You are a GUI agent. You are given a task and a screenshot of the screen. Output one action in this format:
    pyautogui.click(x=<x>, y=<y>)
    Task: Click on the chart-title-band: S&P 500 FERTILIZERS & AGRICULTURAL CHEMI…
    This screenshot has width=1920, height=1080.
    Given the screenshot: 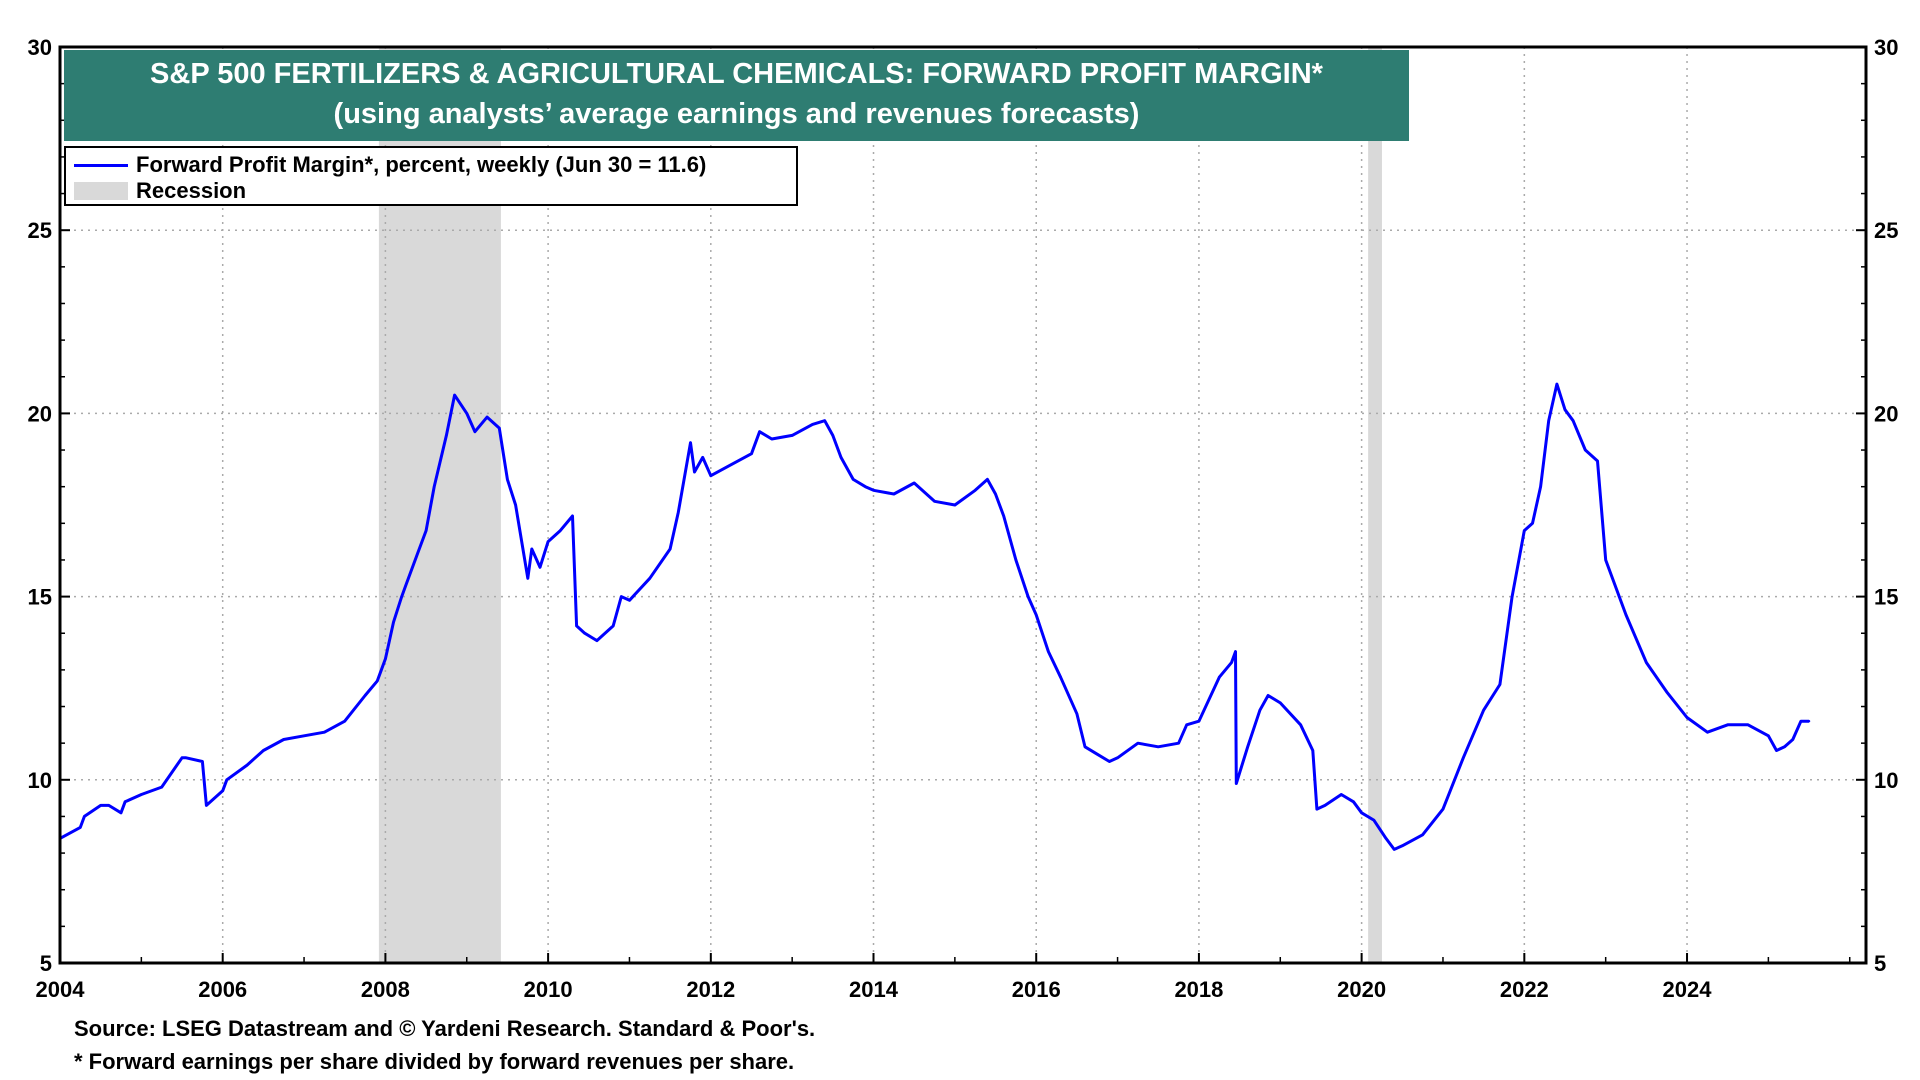 What is the action you would take?
    pyautogui.click(x=736, y=95)
    